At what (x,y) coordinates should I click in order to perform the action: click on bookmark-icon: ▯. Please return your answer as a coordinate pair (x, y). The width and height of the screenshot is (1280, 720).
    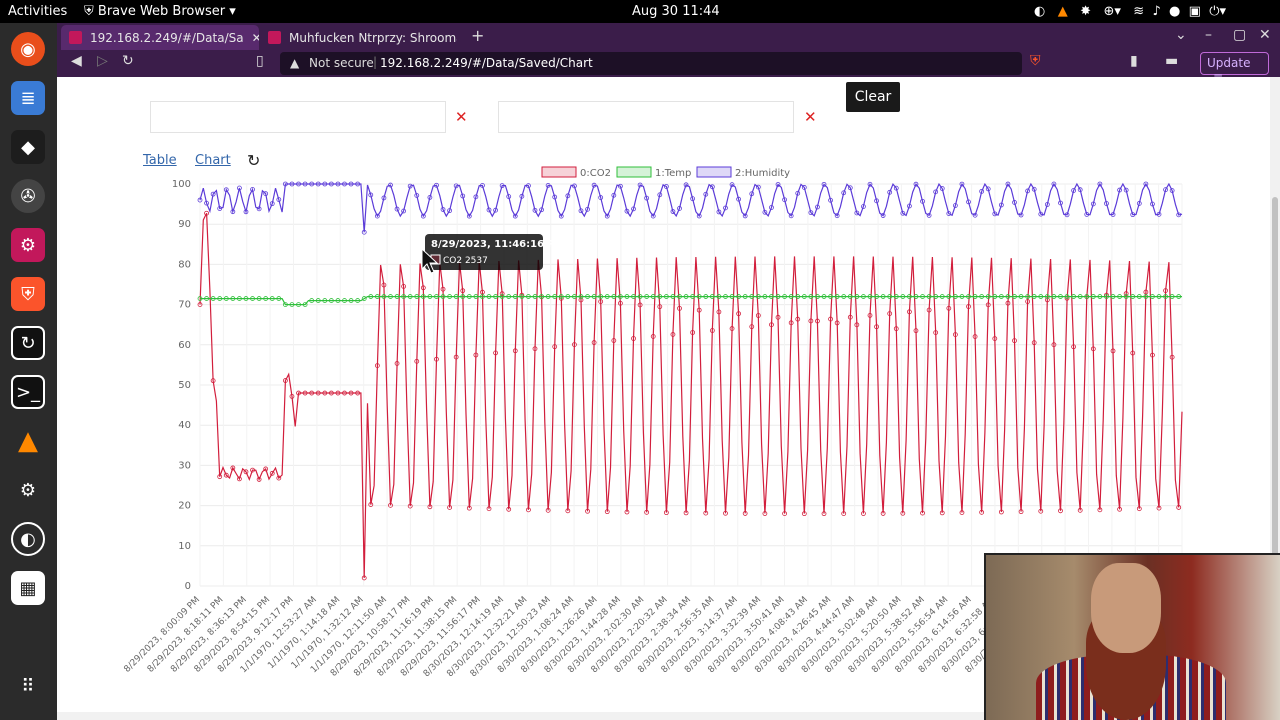
    Looking at the image, I should click on (260, 61).